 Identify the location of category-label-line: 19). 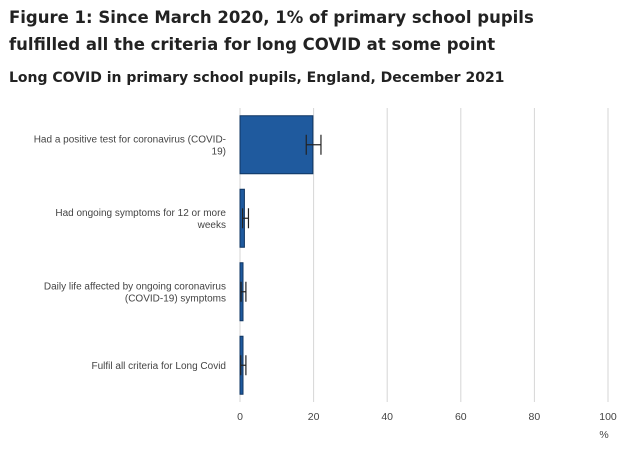
(219, 151).